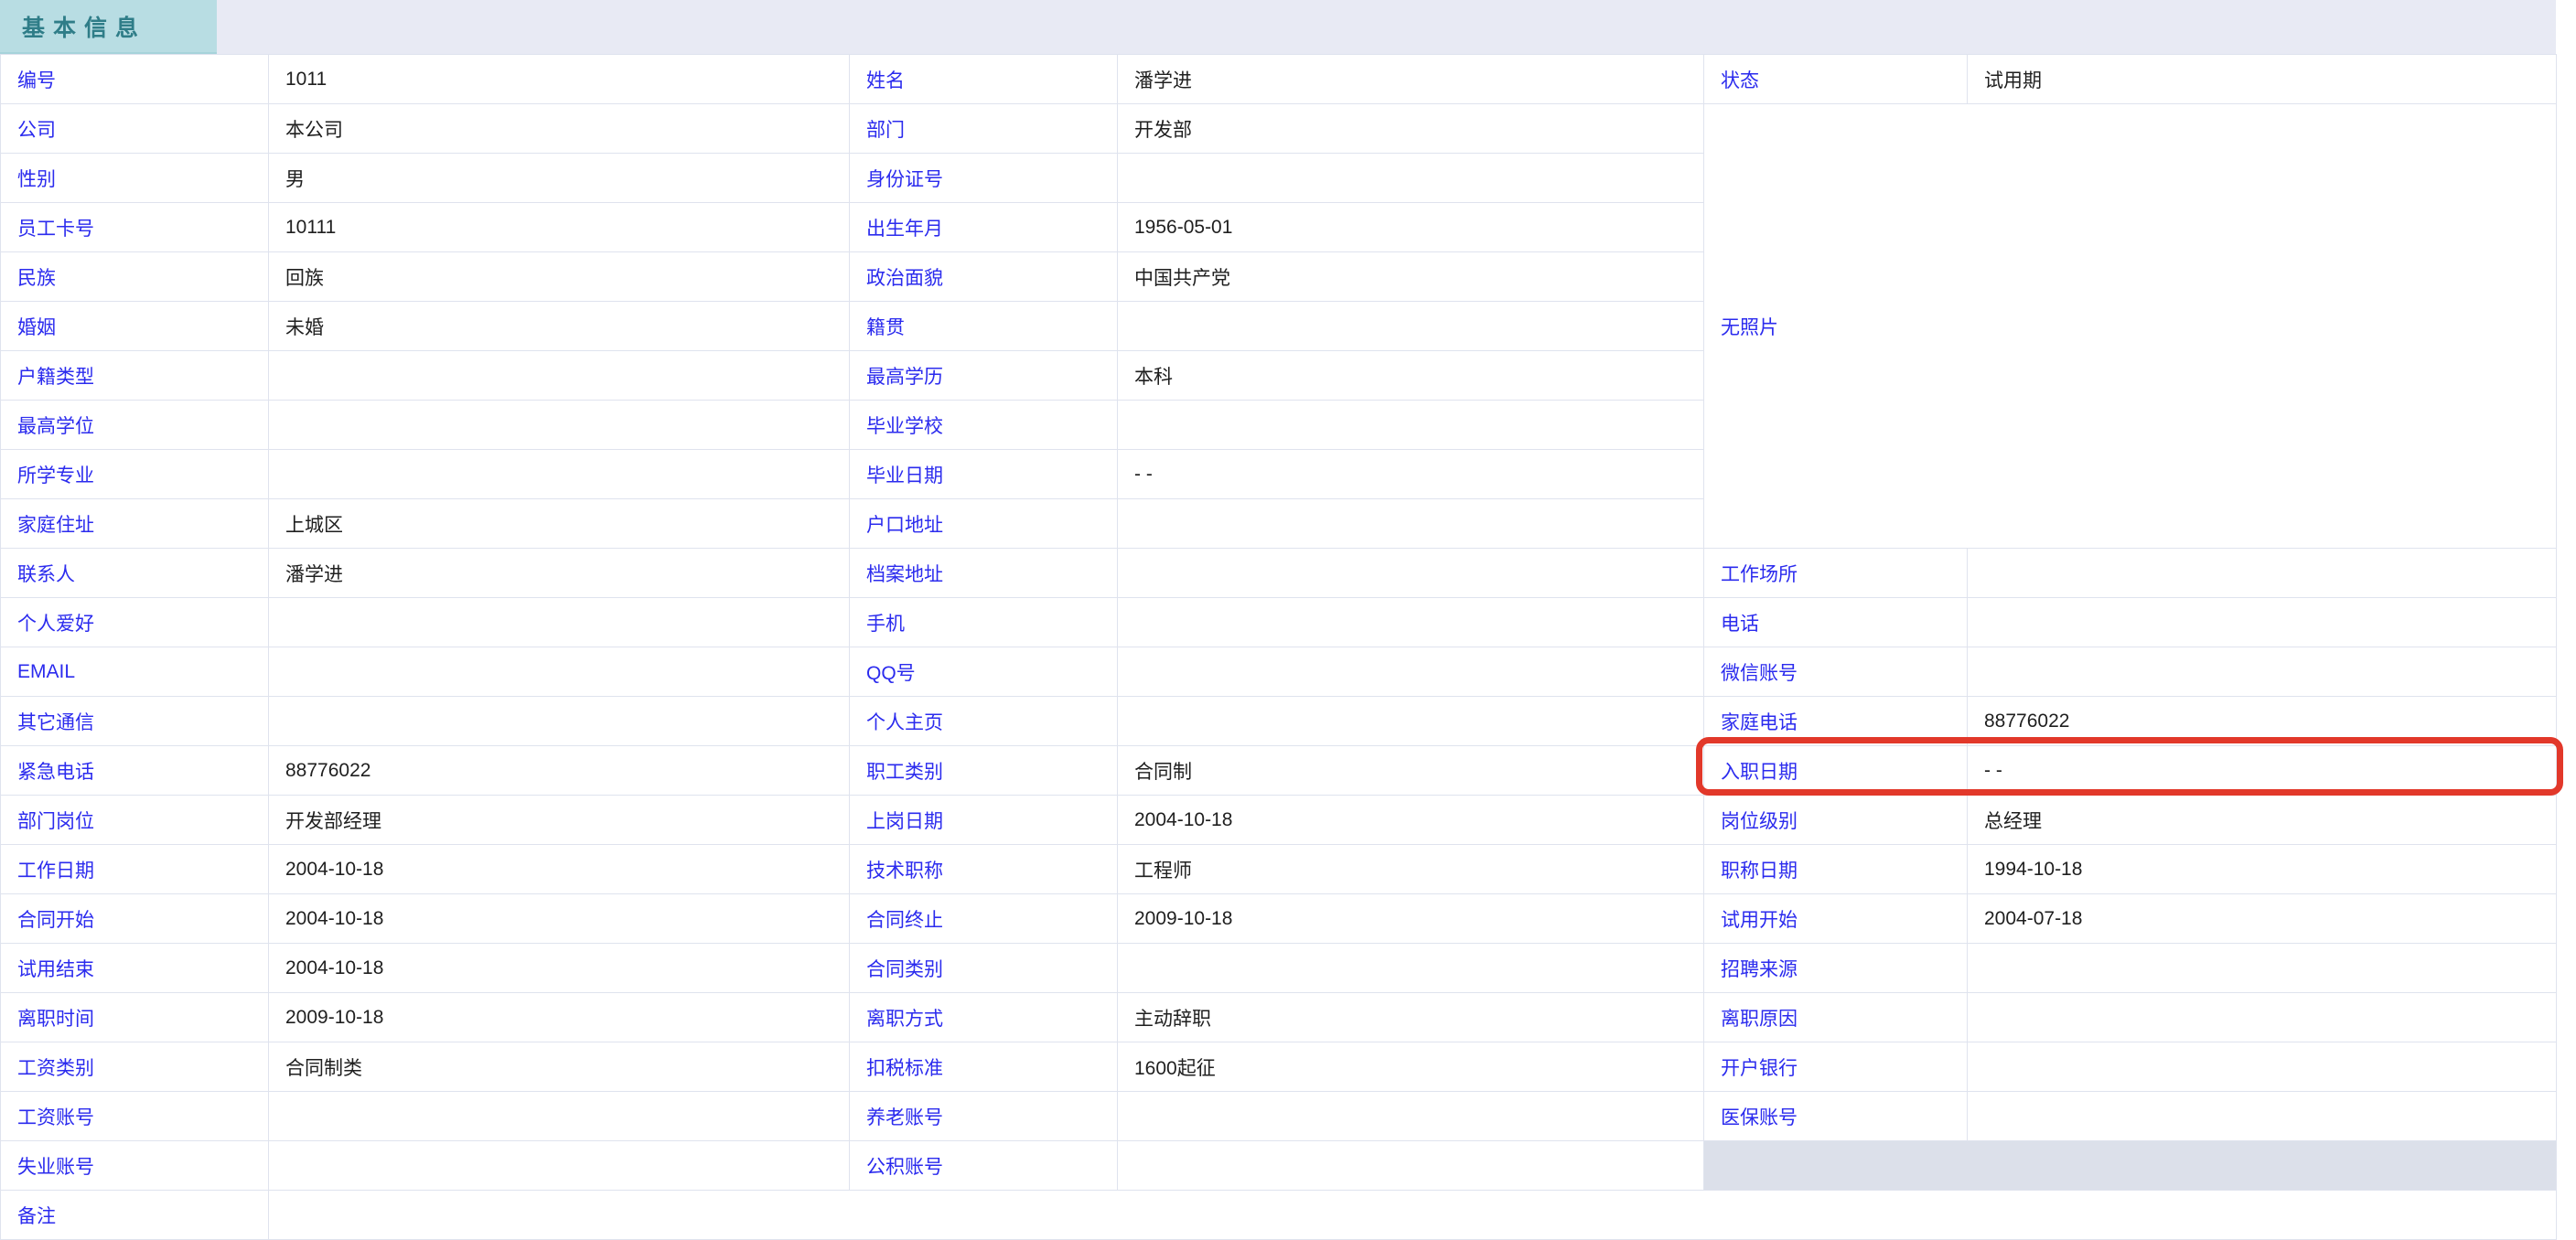 This screenshot has width=2576, height=1240. Describe the element at coordinates (2262, 820) in the screenshot. I see `field-value: 总经理` at that location.